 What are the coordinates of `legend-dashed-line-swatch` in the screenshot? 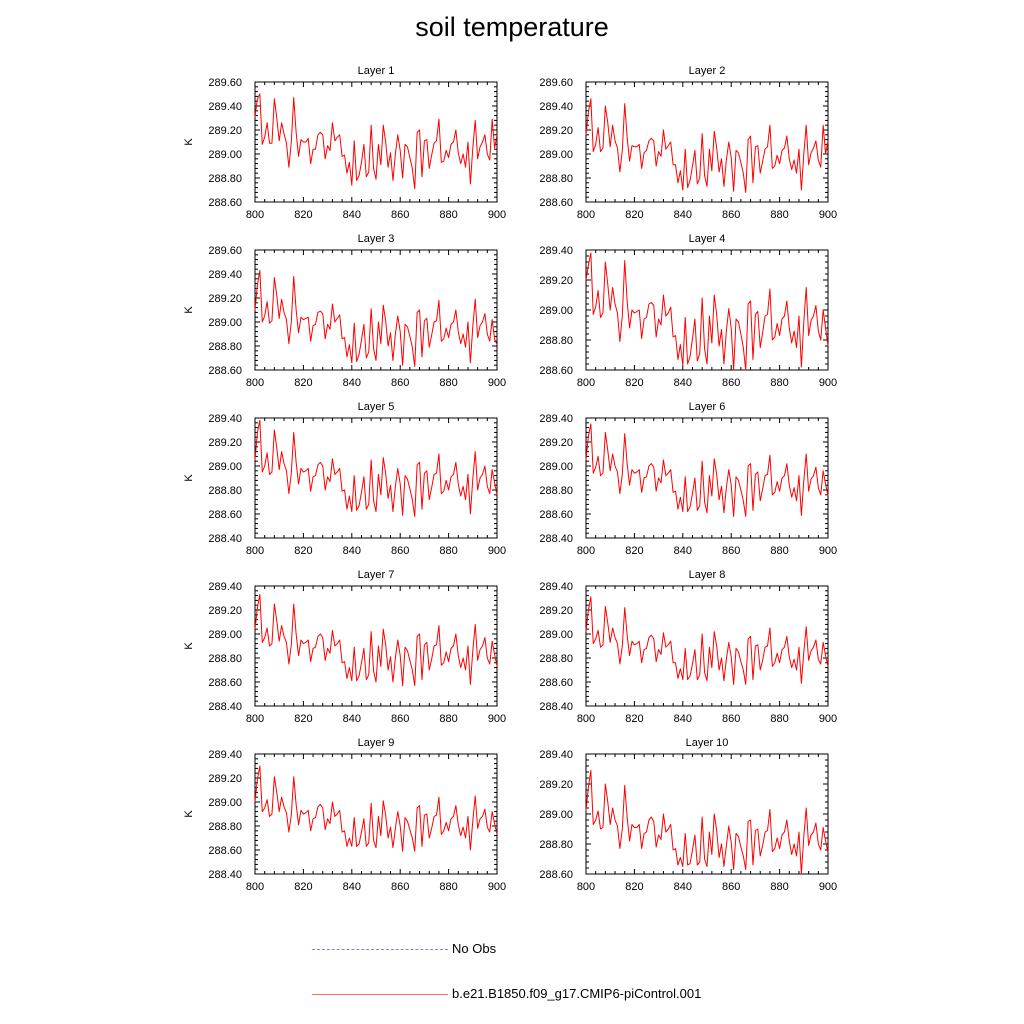 It's located at (380, 949).